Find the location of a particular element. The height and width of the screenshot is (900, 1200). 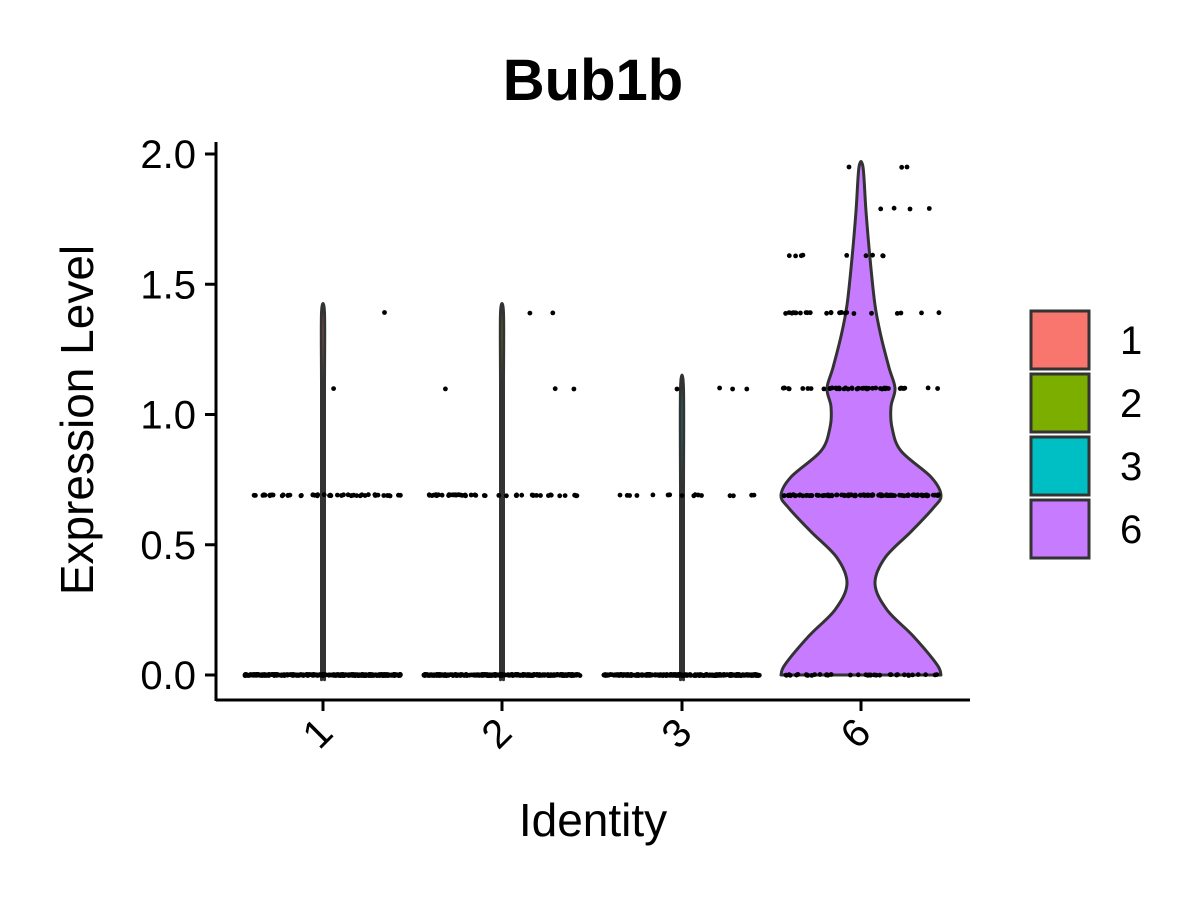

y-axis-ticks: 0.0 0.5 1.0 1.5 2.0 is located at coordinates (178, 415).